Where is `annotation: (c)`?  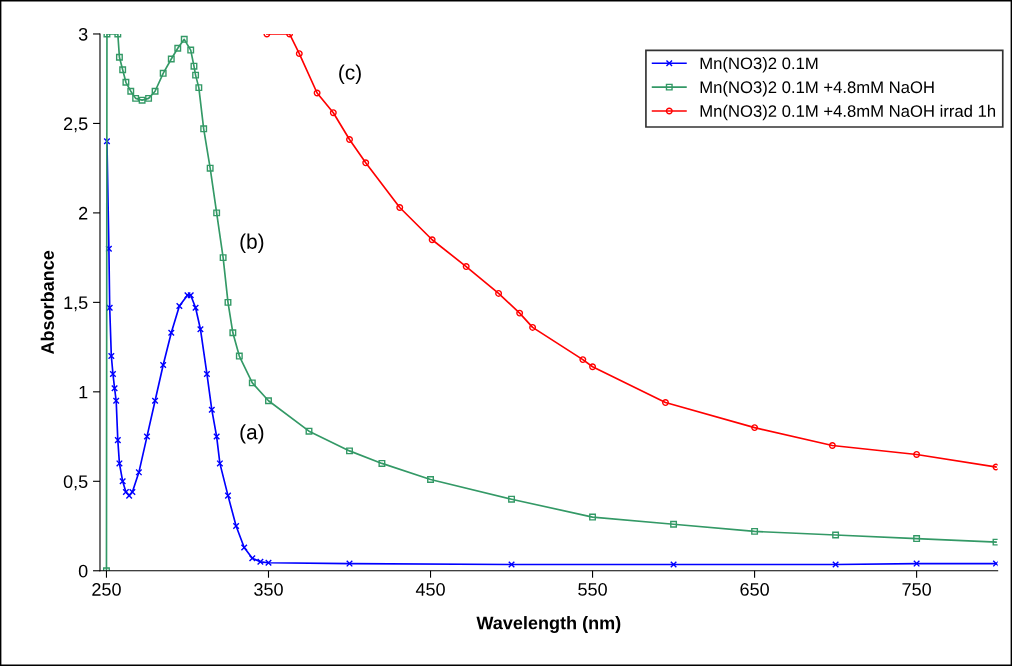 annotation: (c) is located at coordinates (350, 74).